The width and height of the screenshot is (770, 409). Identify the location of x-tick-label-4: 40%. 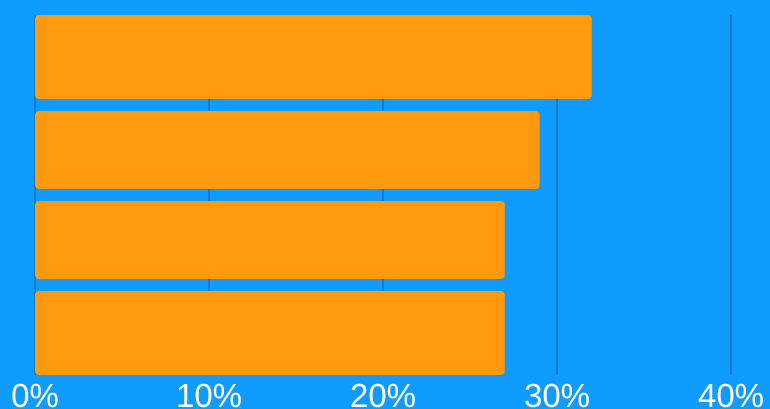
(731, 393).